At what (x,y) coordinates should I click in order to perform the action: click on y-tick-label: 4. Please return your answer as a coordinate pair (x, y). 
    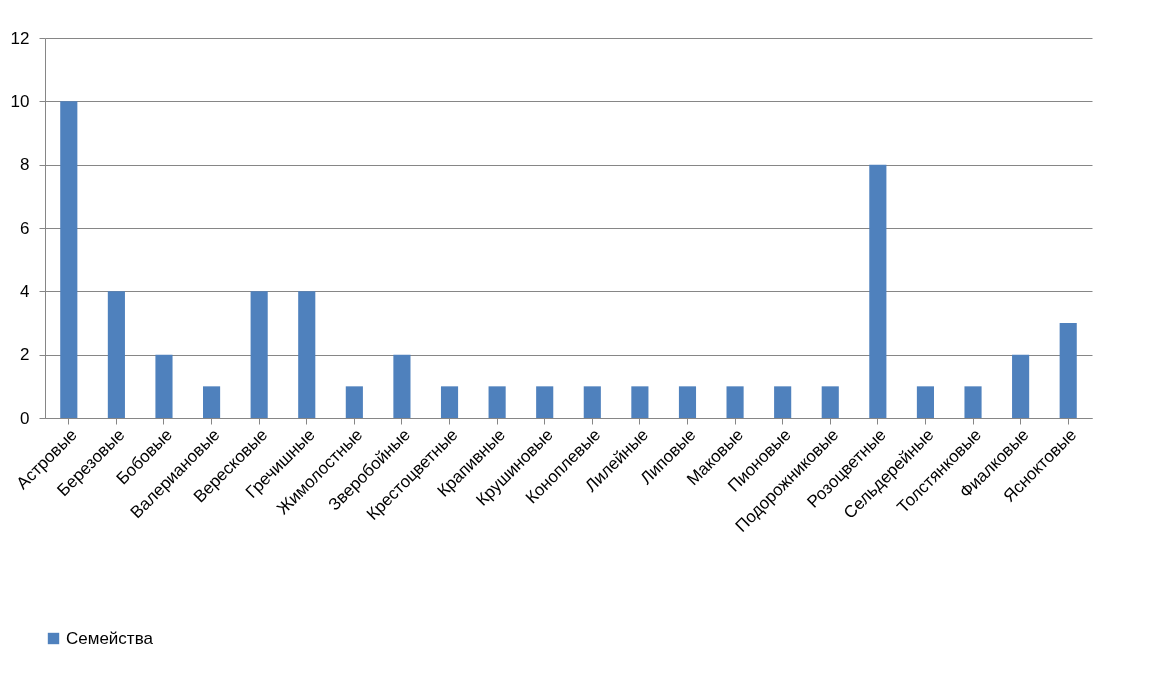
    Looking at the image, I should click on (25, 291).